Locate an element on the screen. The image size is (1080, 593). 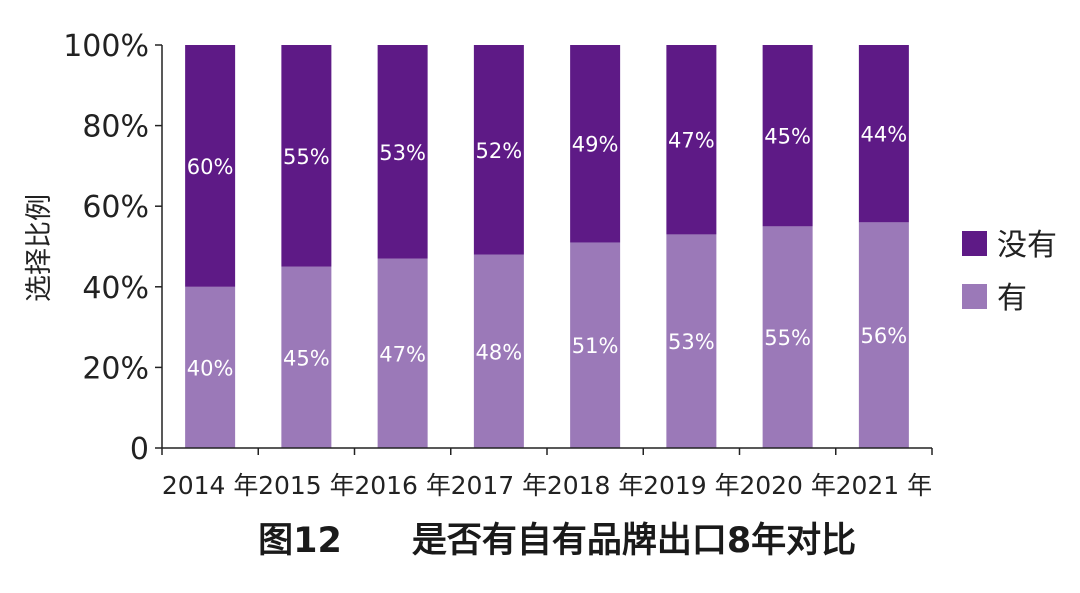
y-tick-label: 40% is located at coordinates (115, 288).